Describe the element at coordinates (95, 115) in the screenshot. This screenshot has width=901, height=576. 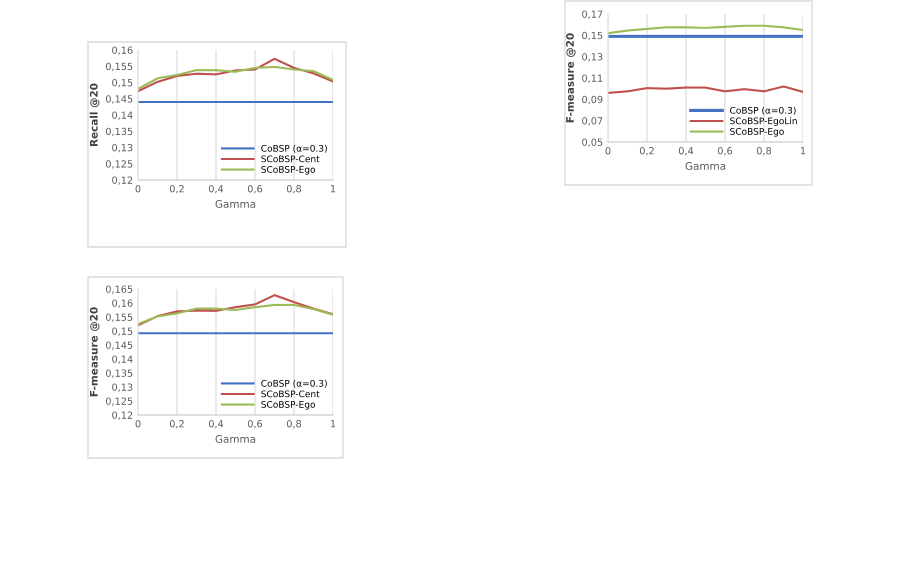
I see `y-axis-title: Recall @20` at that location.